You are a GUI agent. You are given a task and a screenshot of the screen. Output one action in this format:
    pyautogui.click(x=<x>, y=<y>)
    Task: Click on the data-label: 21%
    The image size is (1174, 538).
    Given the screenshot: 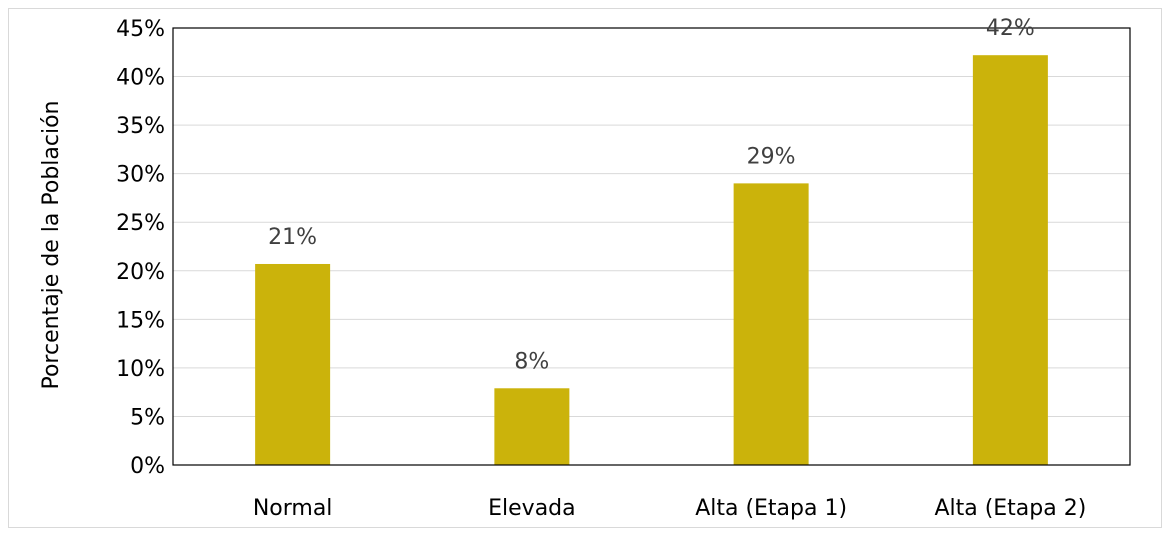 What is the action you would take?
    pyautogui.click(x=292, y=237)
    